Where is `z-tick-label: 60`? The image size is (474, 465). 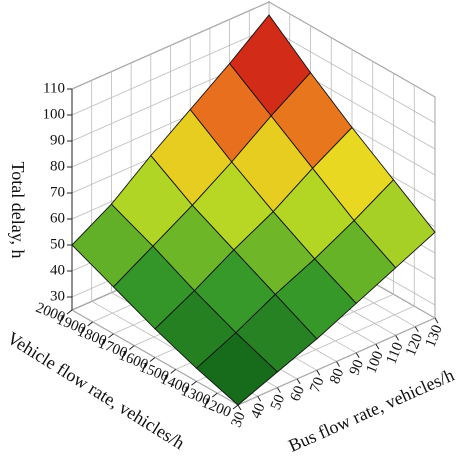
z-tick-label: 60 is located at coordinates (57, 218).